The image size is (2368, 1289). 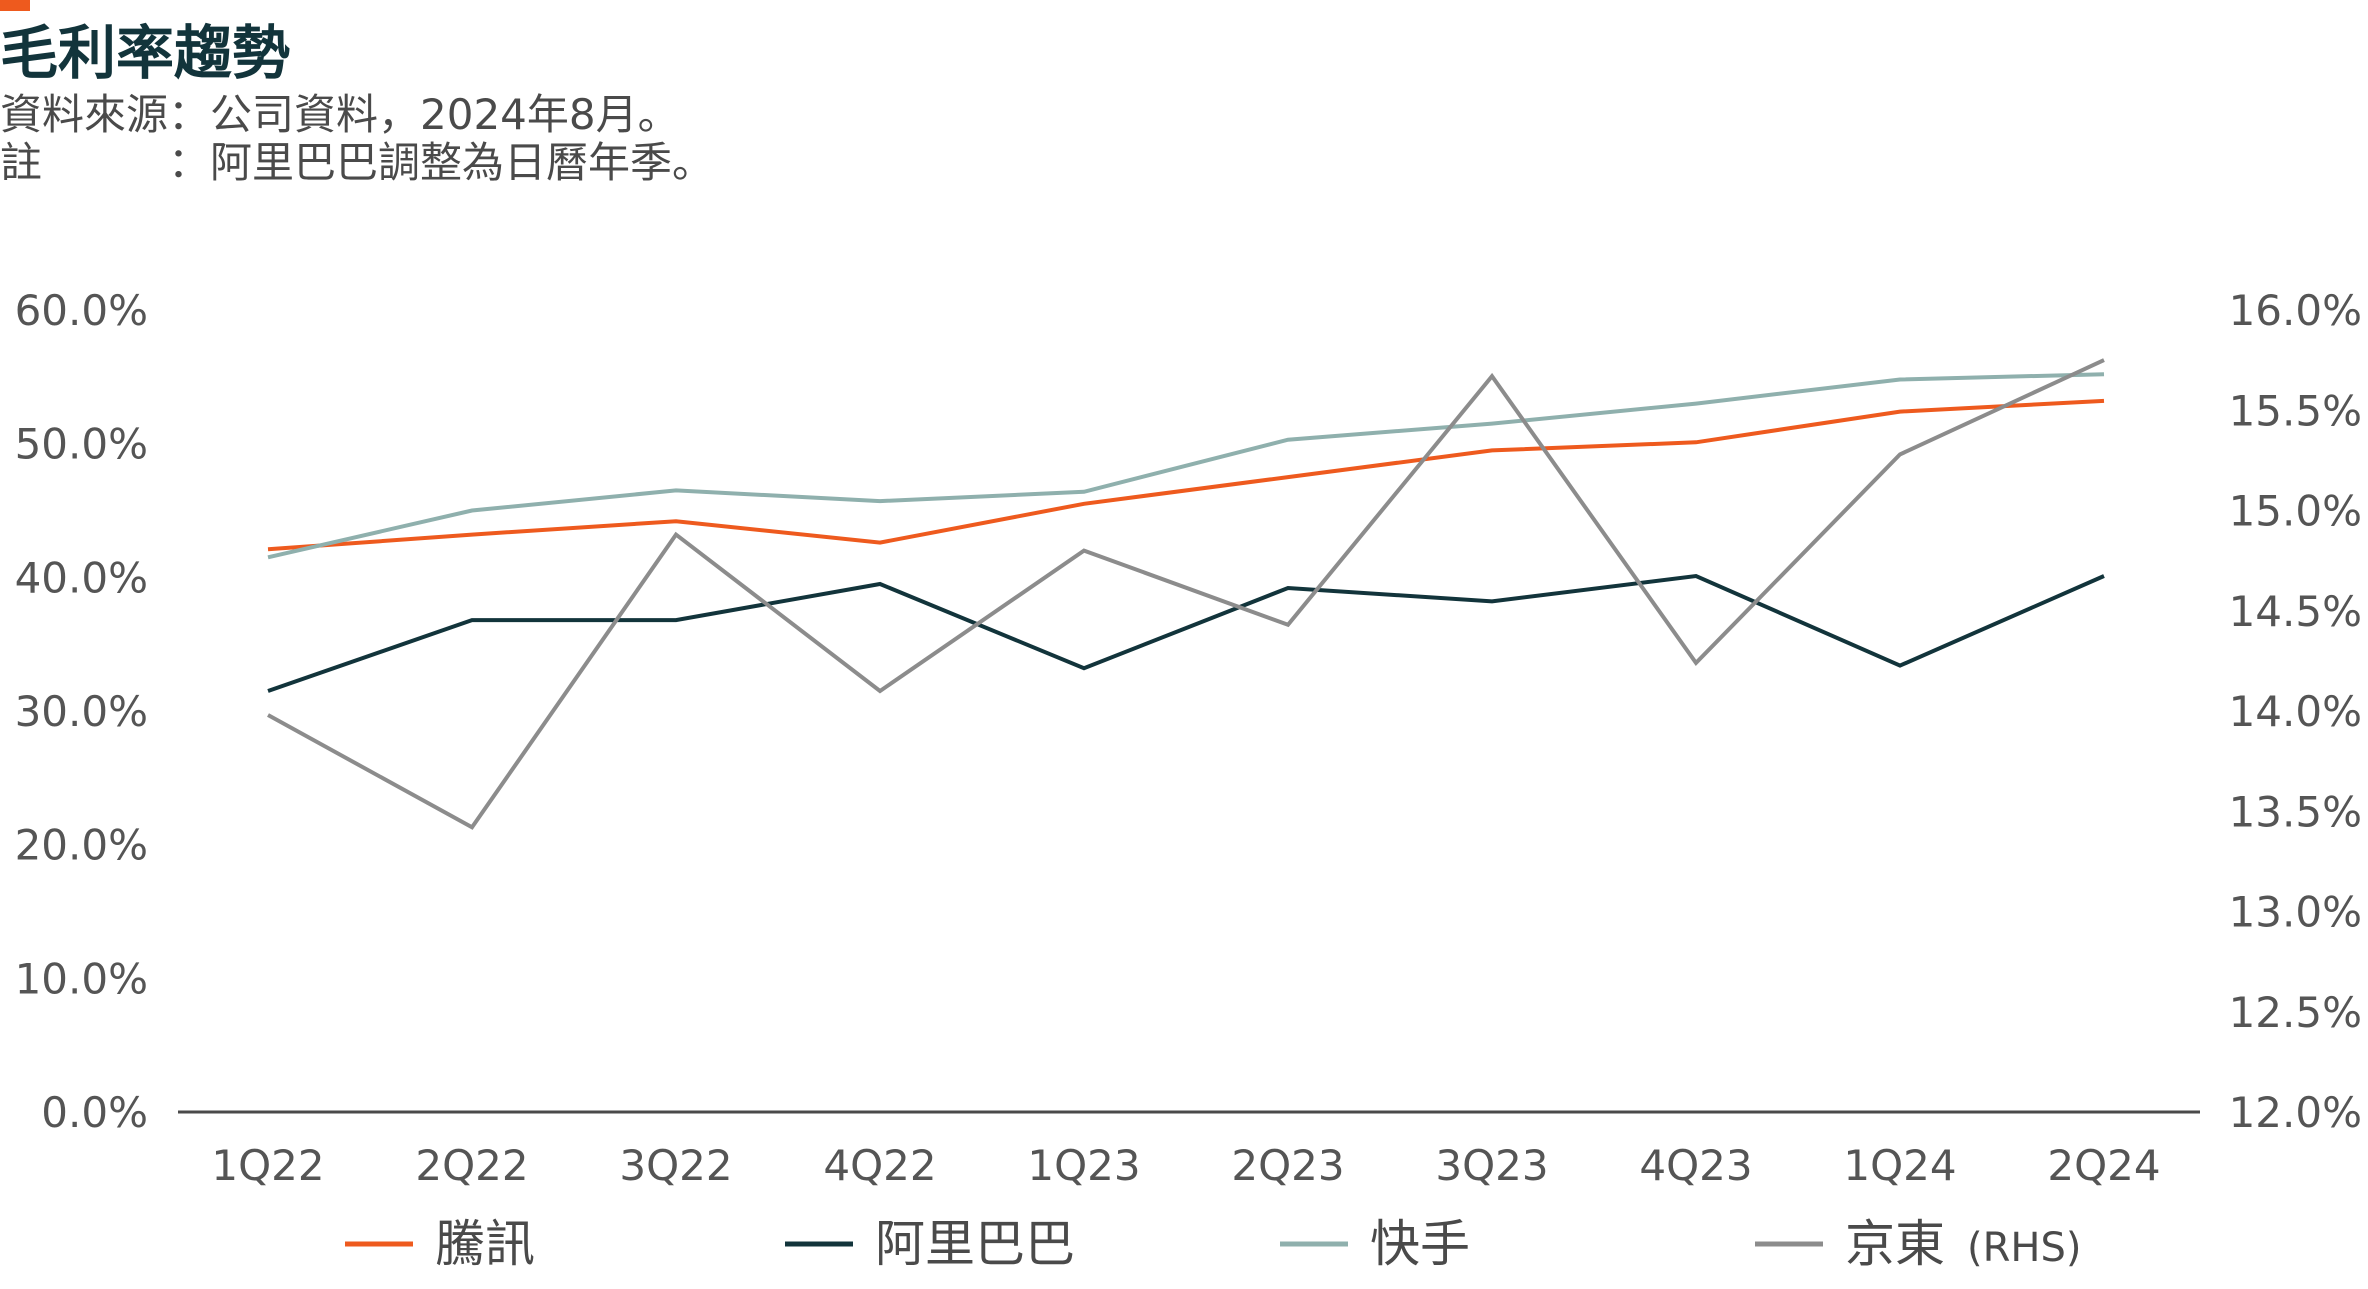 I want to click on left-tick-label: 20.0%, so click(x=81, y=845).